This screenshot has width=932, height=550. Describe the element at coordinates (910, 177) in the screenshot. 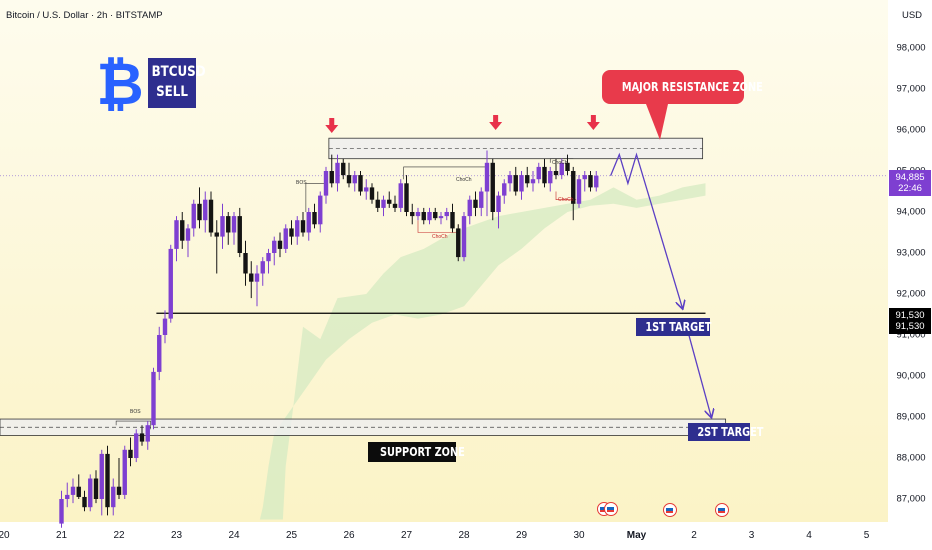

I see `current-price-value: 94,885` at that location.